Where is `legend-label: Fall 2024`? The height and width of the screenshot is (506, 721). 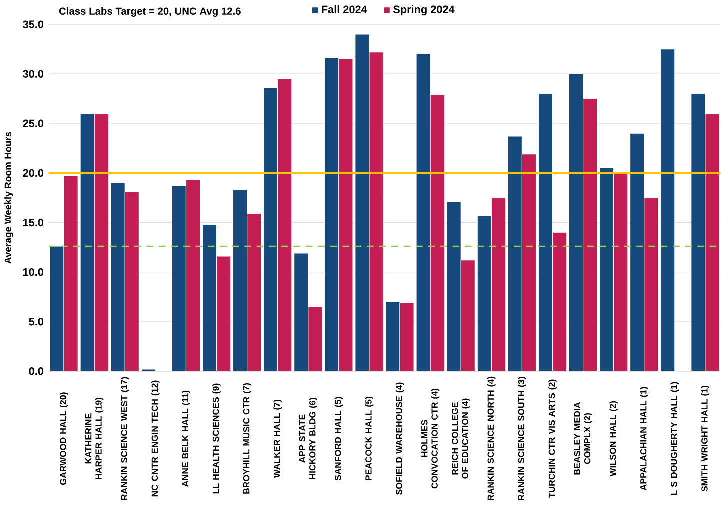
legend-label: Fall 2024 is located at coordinates (345, 9).